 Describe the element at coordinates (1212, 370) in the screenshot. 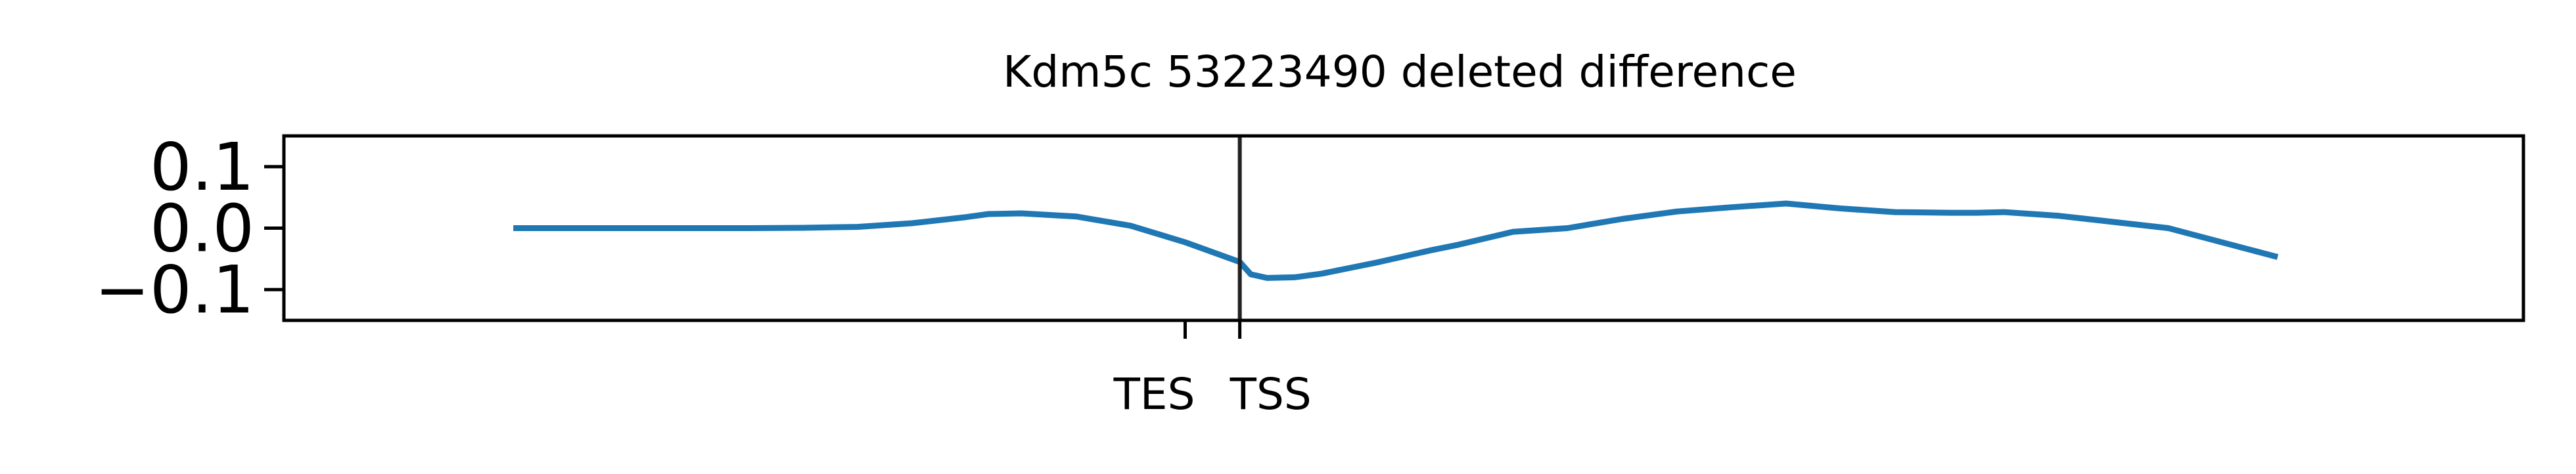

I see `x-axis: TES TSS` at that location.